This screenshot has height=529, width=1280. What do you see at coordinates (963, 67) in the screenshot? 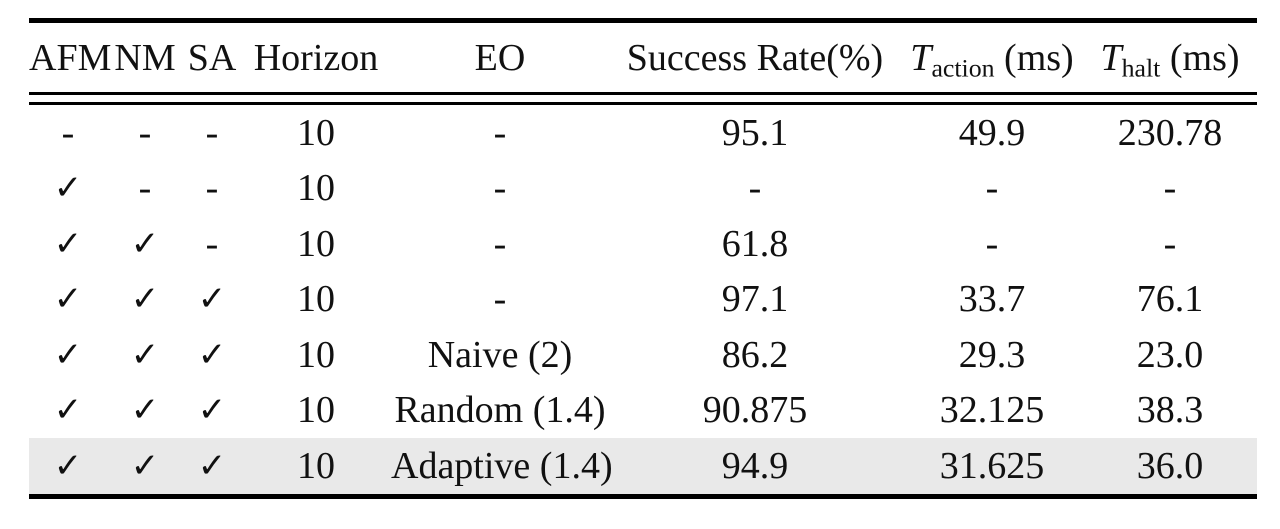
I see `t-action-subscript: action` at bounding box center [963, 67].